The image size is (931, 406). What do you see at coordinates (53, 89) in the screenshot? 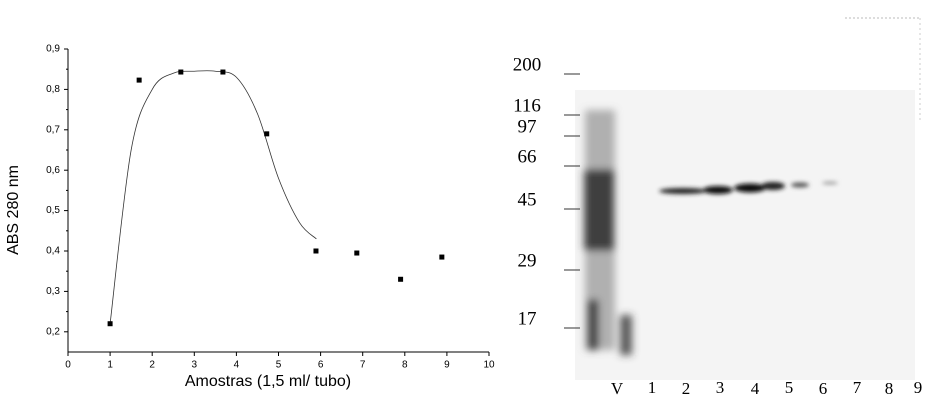
I see `y-tick-label: 0,8` at bounding box center [53, 89].